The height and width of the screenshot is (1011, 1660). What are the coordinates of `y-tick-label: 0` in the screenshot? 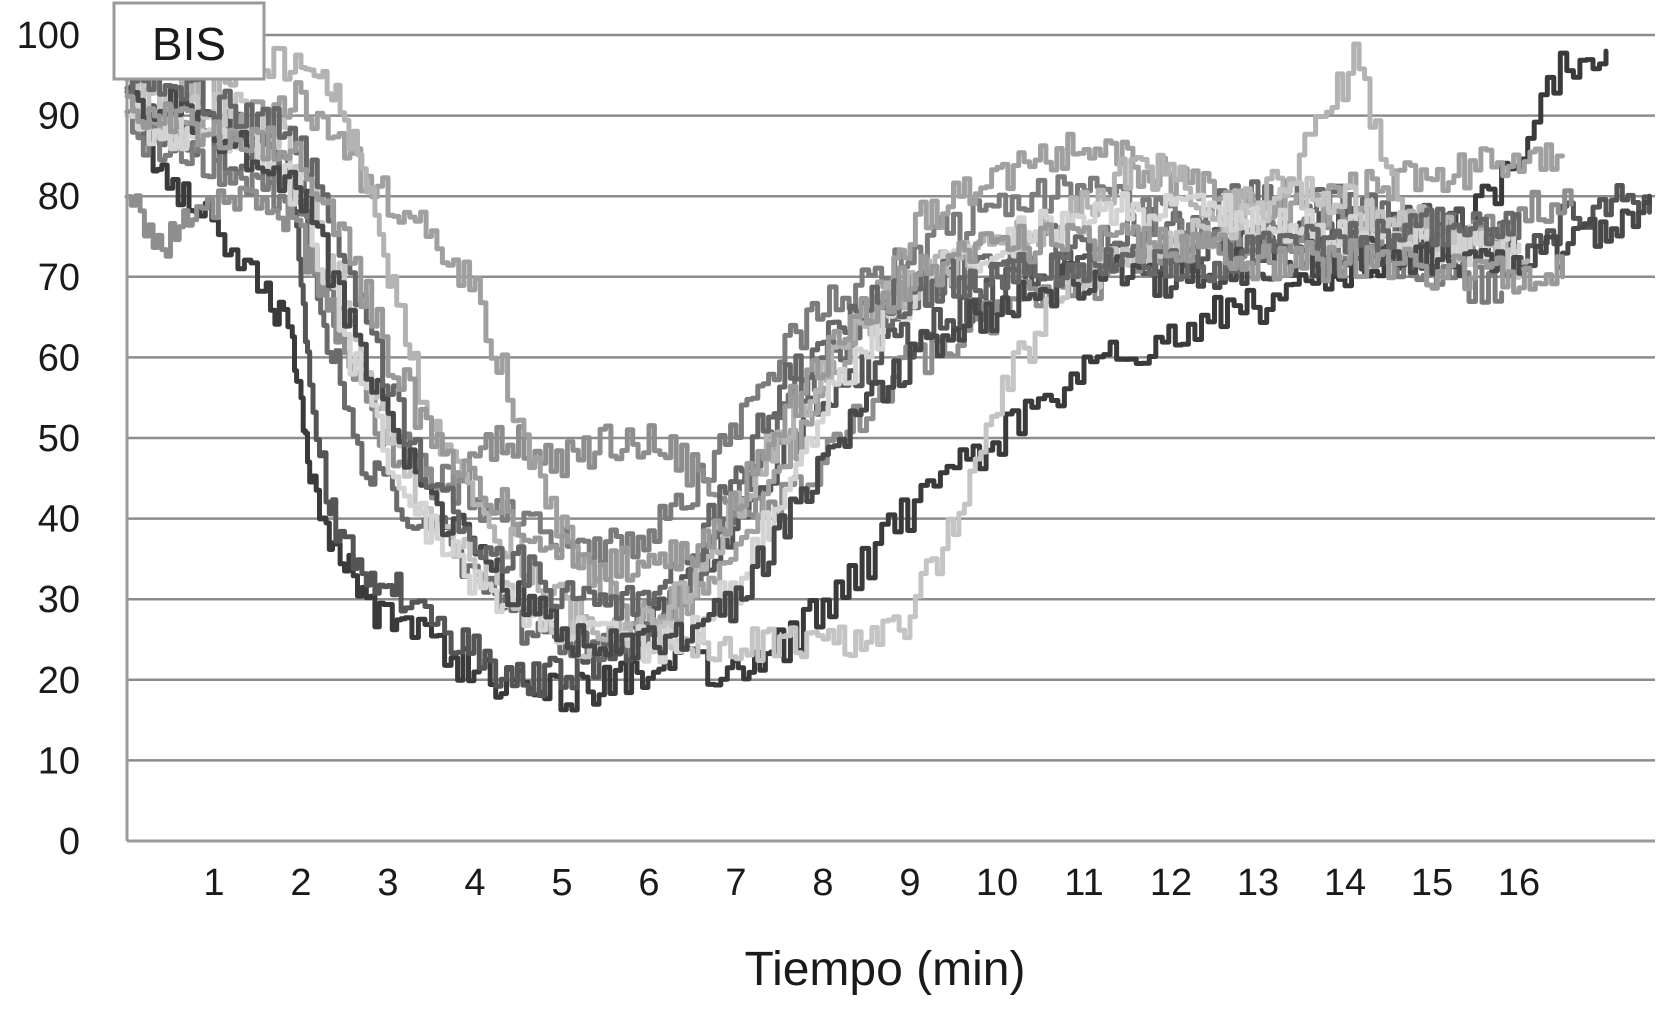 It's located at (69, 842).